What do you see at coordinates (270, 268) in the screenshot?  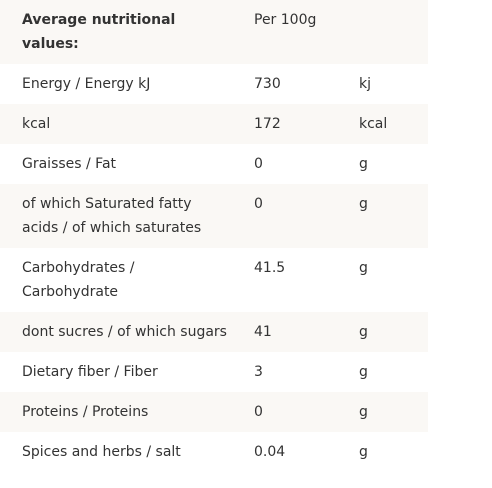 I see `cell-value: 41.5` at bounding box center [270, 268].